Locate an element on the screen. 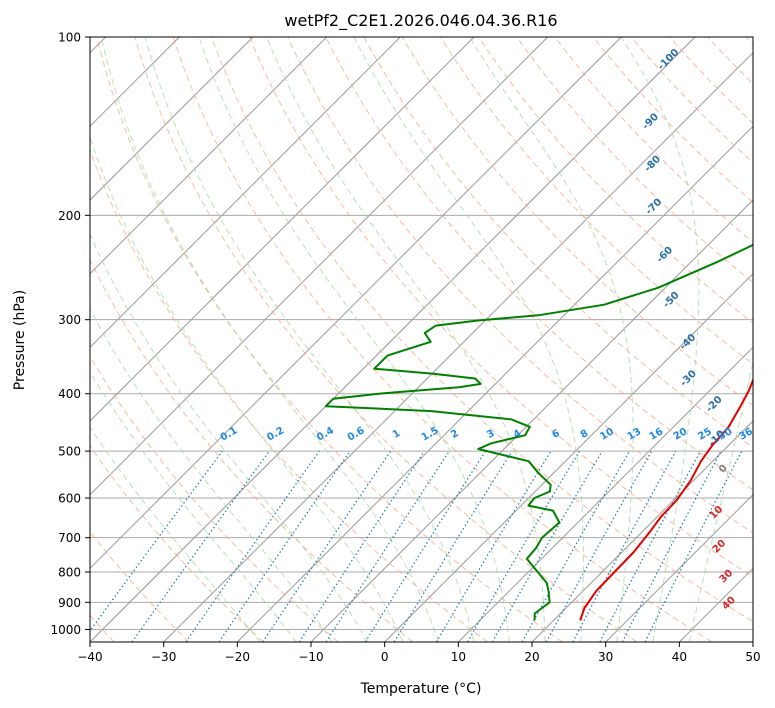 This screenshot has width=775, height=708. x-tick-label: −30 is located at coordinates (163, 657).